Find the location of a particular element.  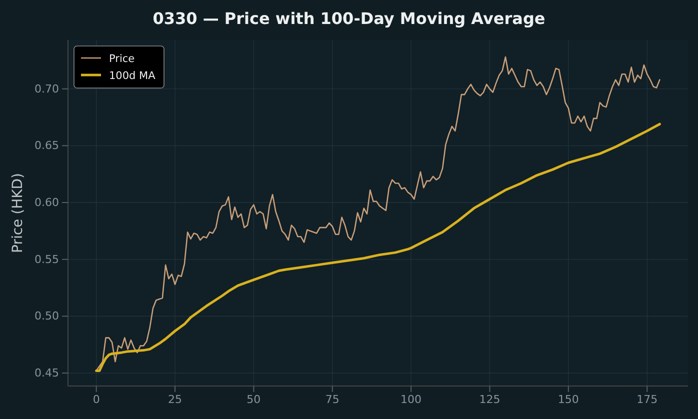

x-tick-label: 50 is located at coordinates (253, 399).